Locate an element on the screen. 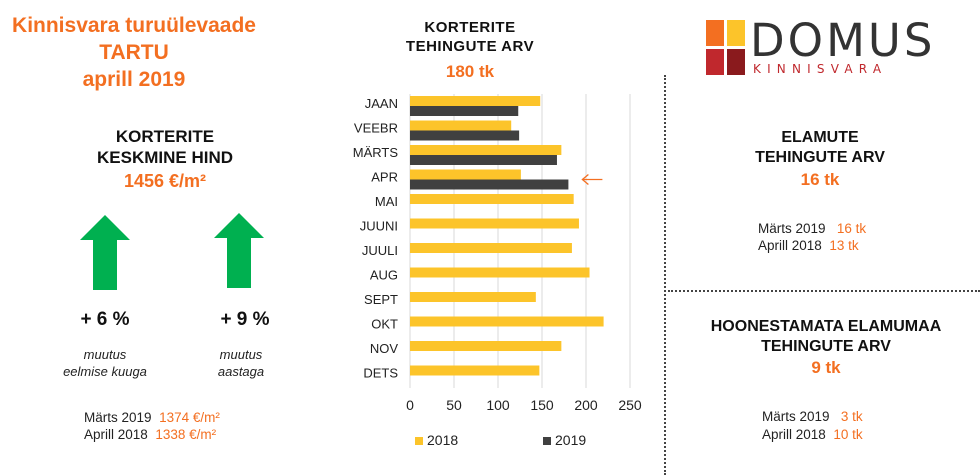 The image size is (980, 475). change-month-percent: + 6 % is located at coordinates (105, 319).